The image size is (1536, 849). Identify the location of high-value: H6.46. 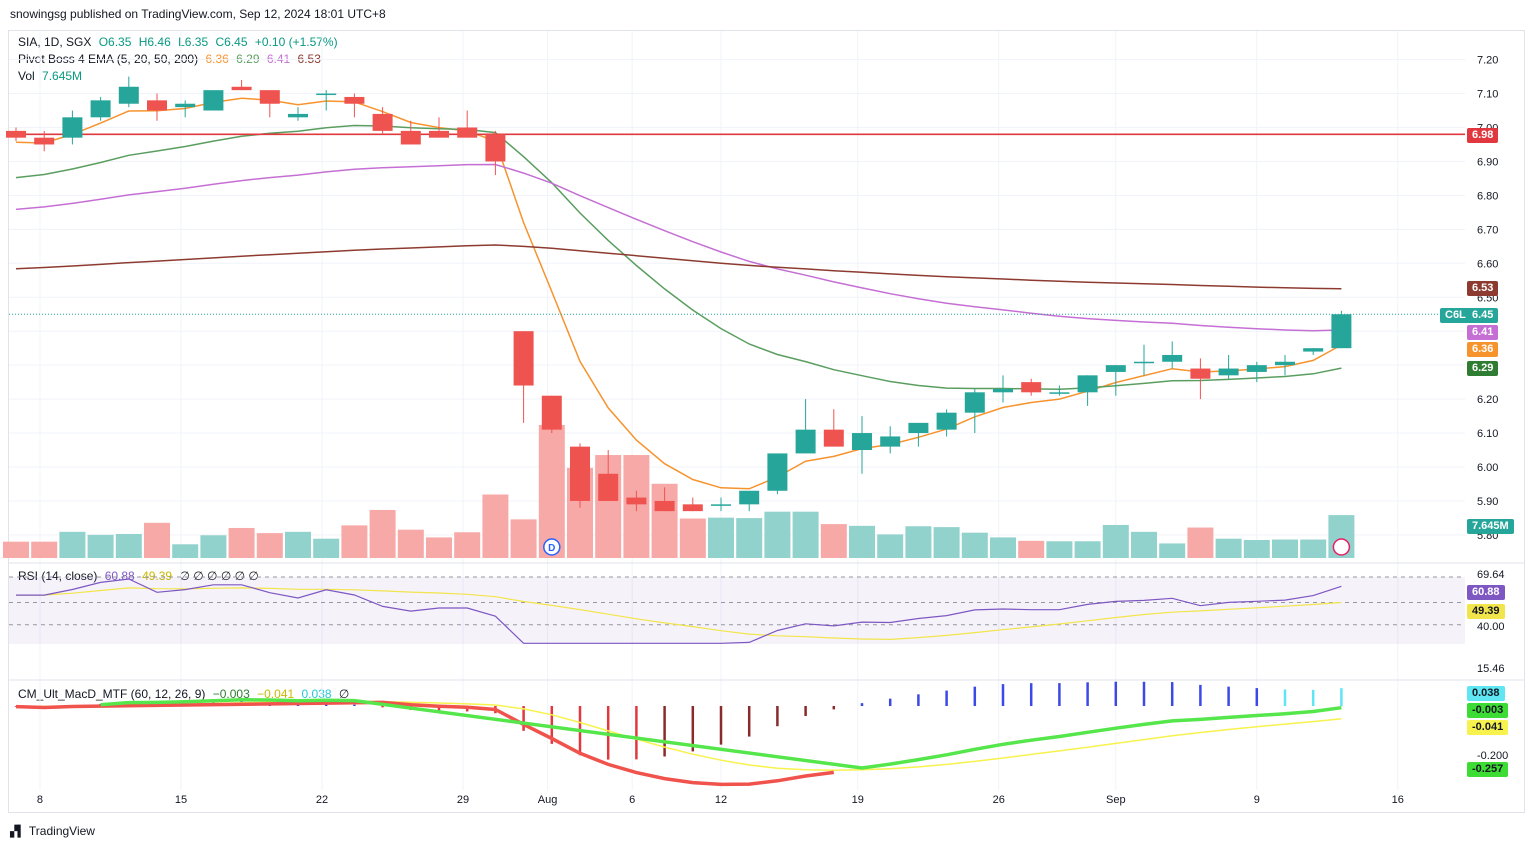
(154, 42).